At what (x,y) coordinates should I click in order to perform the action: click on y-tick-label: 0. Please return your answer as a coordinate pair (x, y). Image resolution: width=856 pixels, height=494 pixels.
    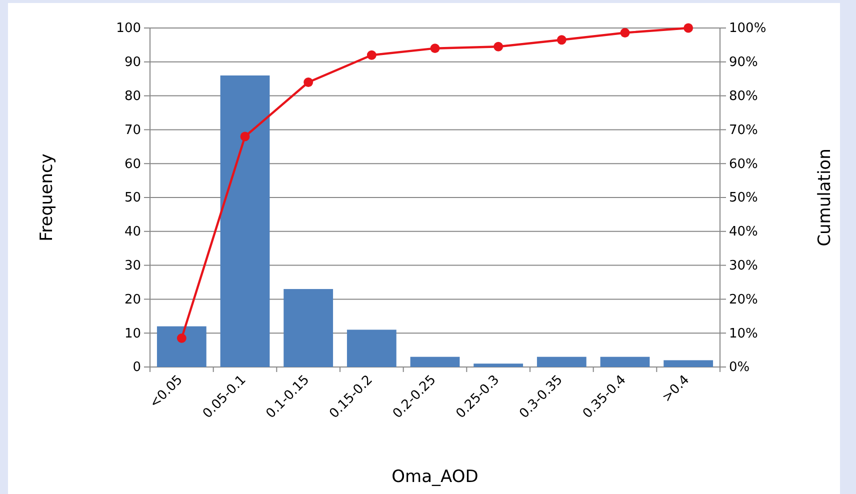
    Looking at the image, I should click on (136, 368).